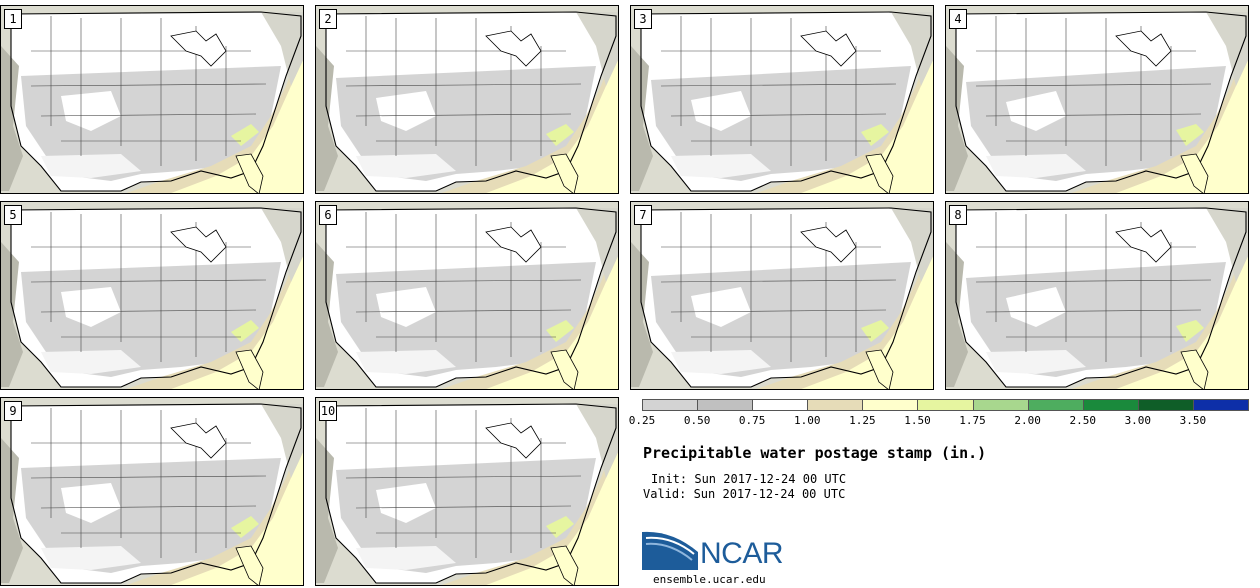  Describe the element at coordinates (752, 420) in the screenshot. I see `colorbar-tick-label: 0.75` at that location.